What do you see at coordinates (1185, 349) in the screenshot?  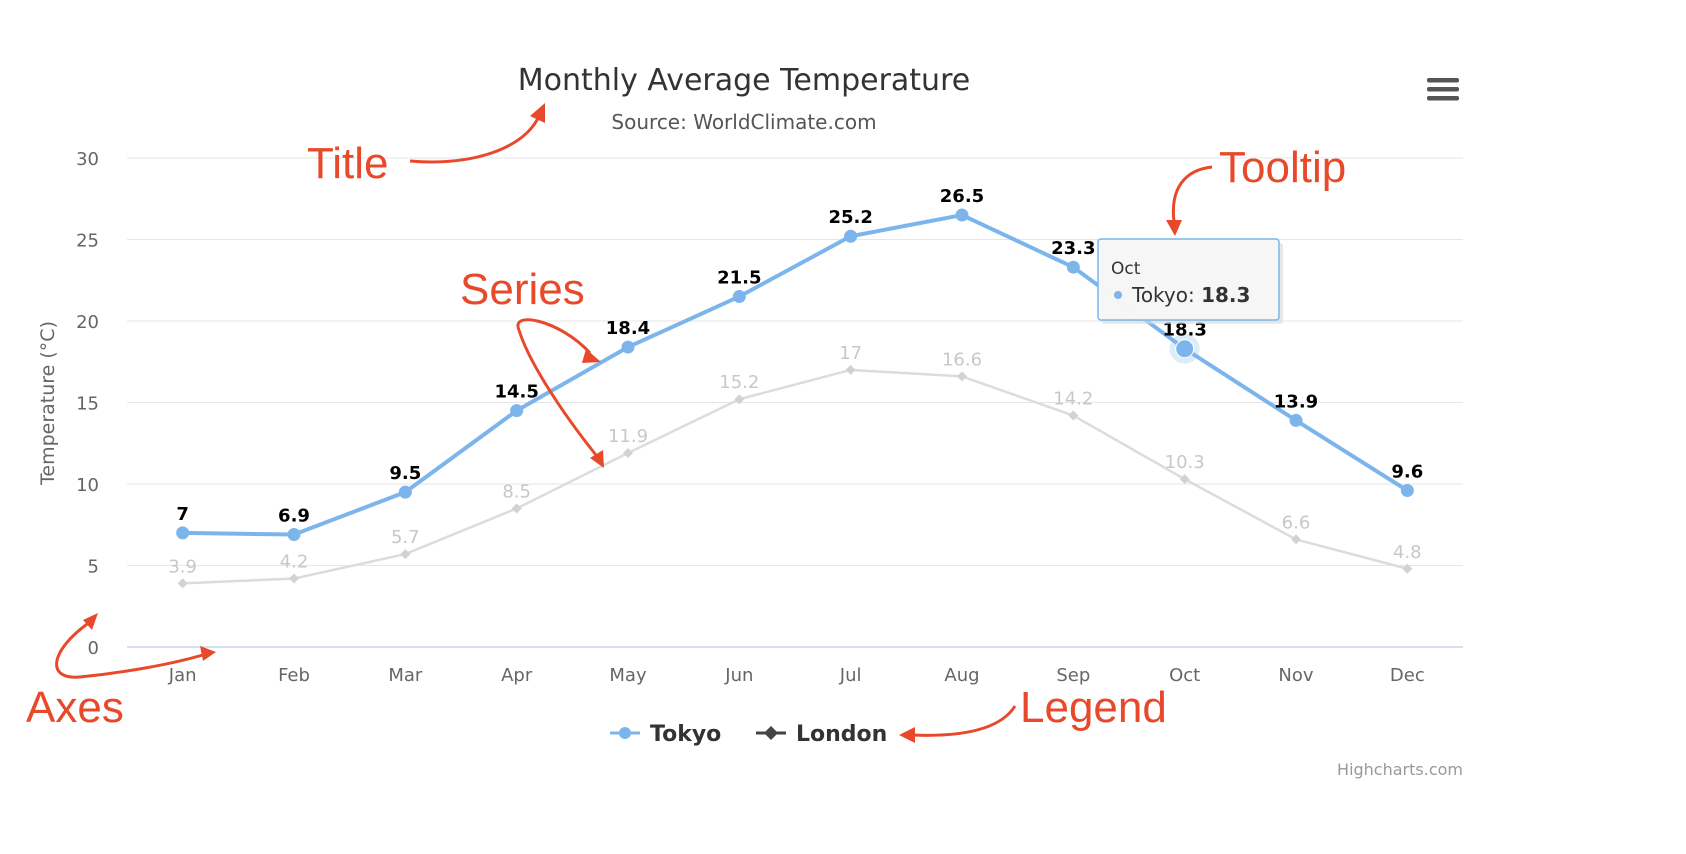 I see `data-point-tokyo-hovered` at bounding box center [1185, 349].